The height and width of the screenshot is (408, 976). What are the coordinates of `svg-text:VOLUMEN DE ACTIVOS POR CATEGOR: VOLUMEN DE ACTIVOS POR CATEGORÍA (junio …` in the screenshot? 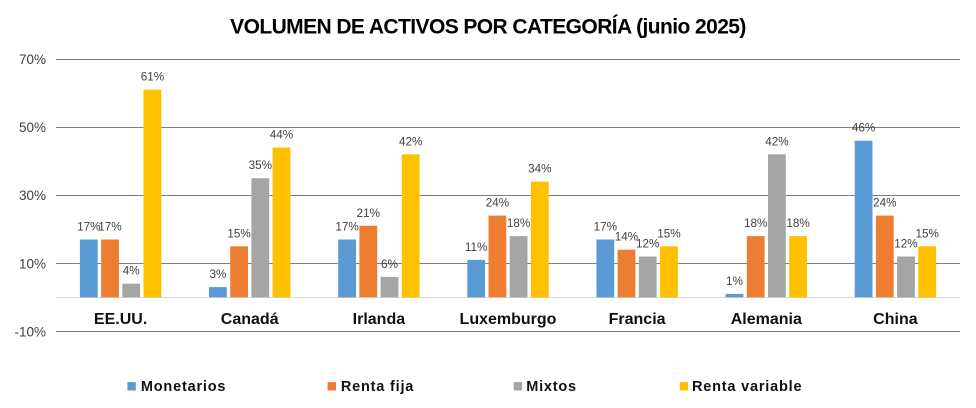 It's located at (488, 27).